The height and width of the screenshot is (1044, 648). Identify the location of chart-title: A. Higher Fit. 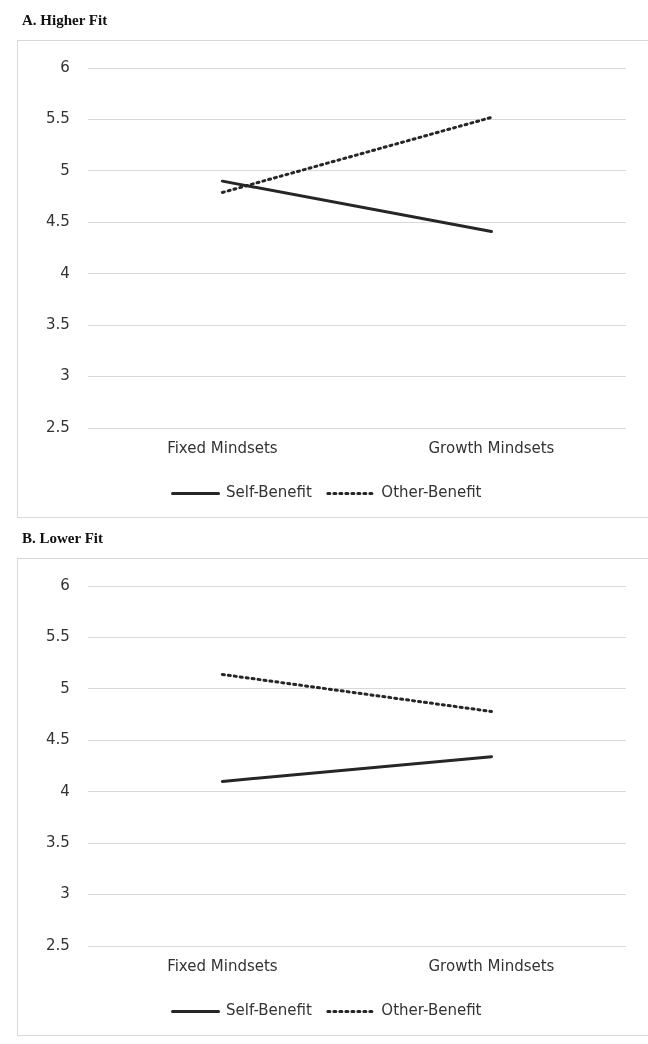
(65, 20).